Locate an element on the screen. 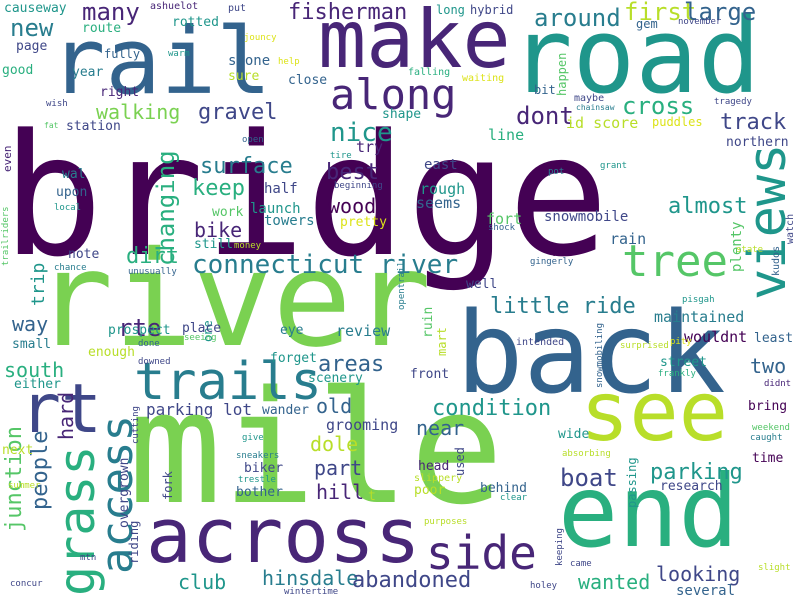 The image size is (800, 600). word-cutting: cutting is located at coordinates (136, 425).